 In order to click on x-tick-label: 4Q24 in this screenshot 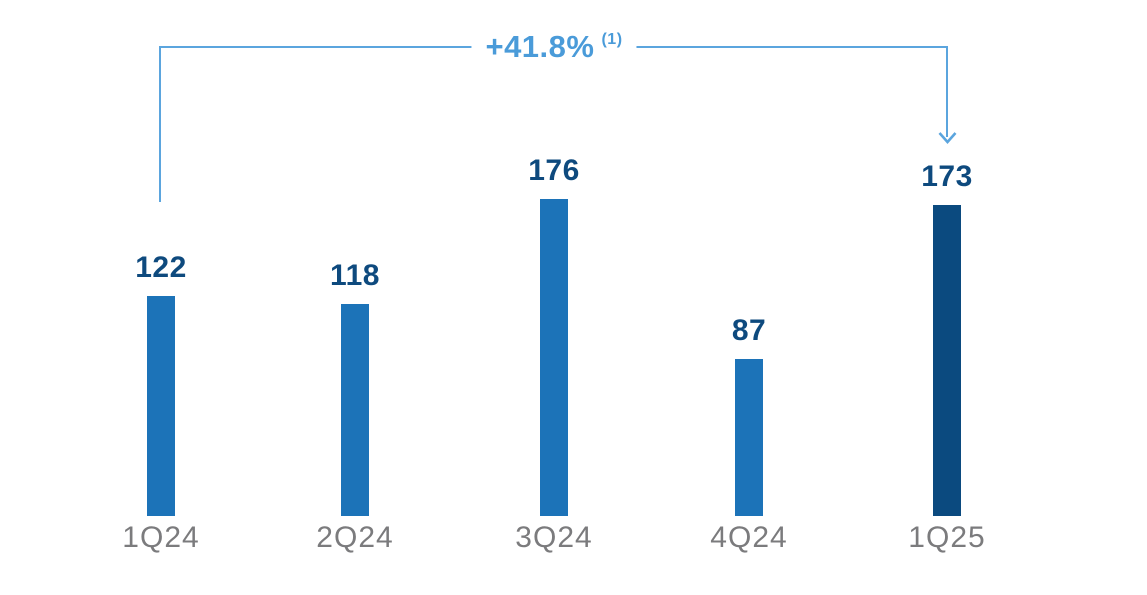, I will do `click(749, 537)`.